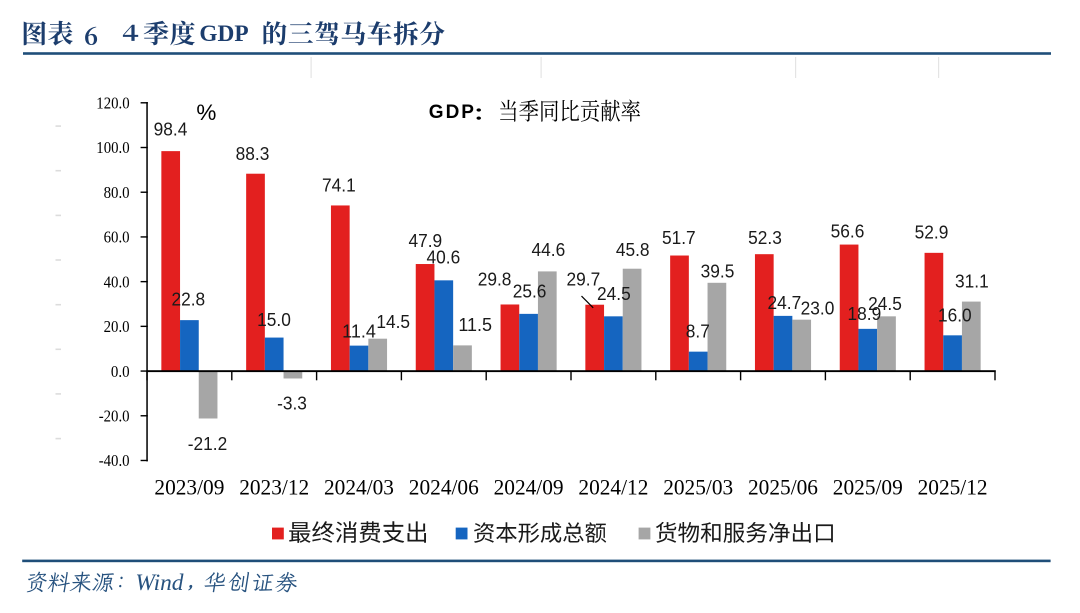  I want to click on svg-text: 2024/12, so click(613, 486).